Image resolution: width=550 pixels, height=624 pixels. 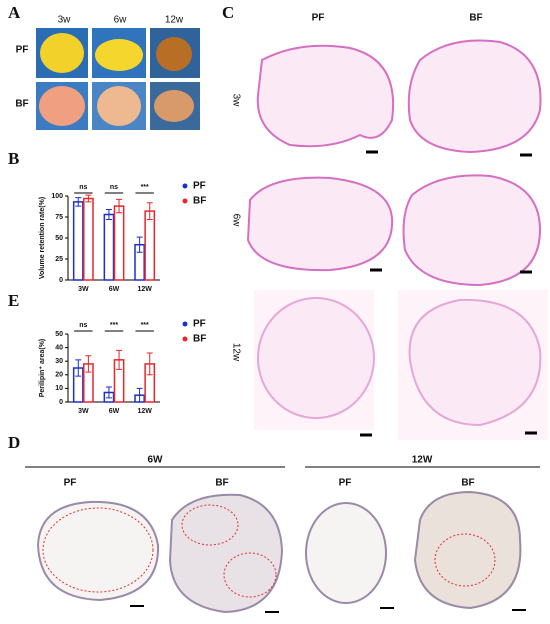 What do you see at coordinates (13, 158) in the screenshot?
I see `panel-label: B` at bounding box center [13, 158].